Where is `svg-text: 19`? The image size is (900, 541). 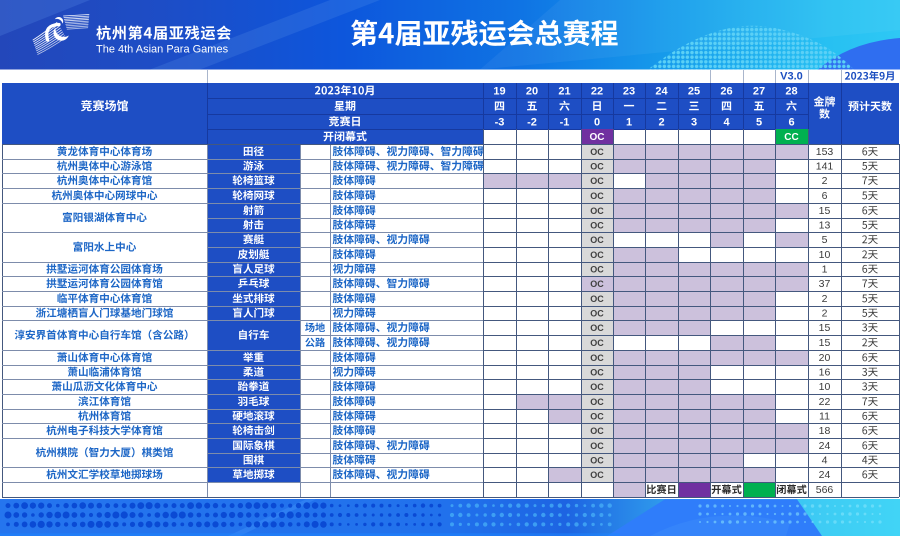
svg-text: 19 is located at coordinates (499, 91).